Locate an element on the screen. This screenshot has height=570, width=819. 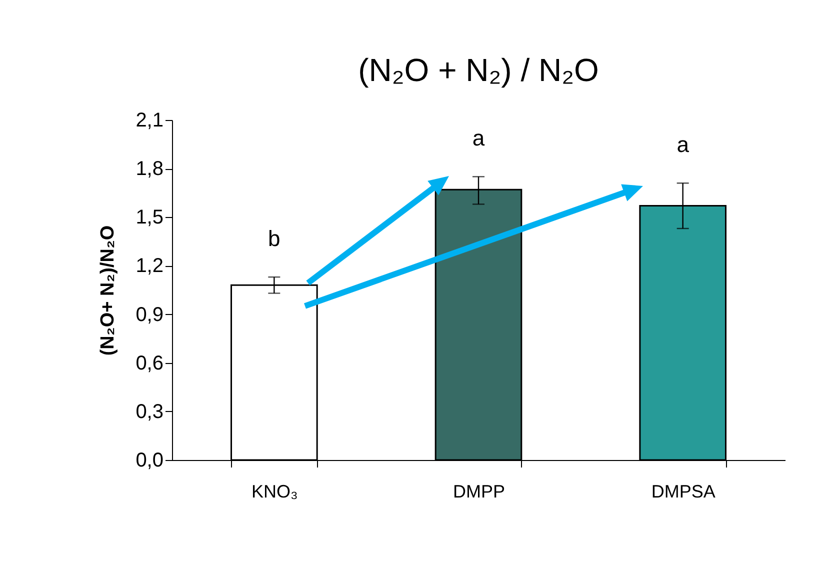
y-tick-label: 1,5 is located at coordinates (150, 217).